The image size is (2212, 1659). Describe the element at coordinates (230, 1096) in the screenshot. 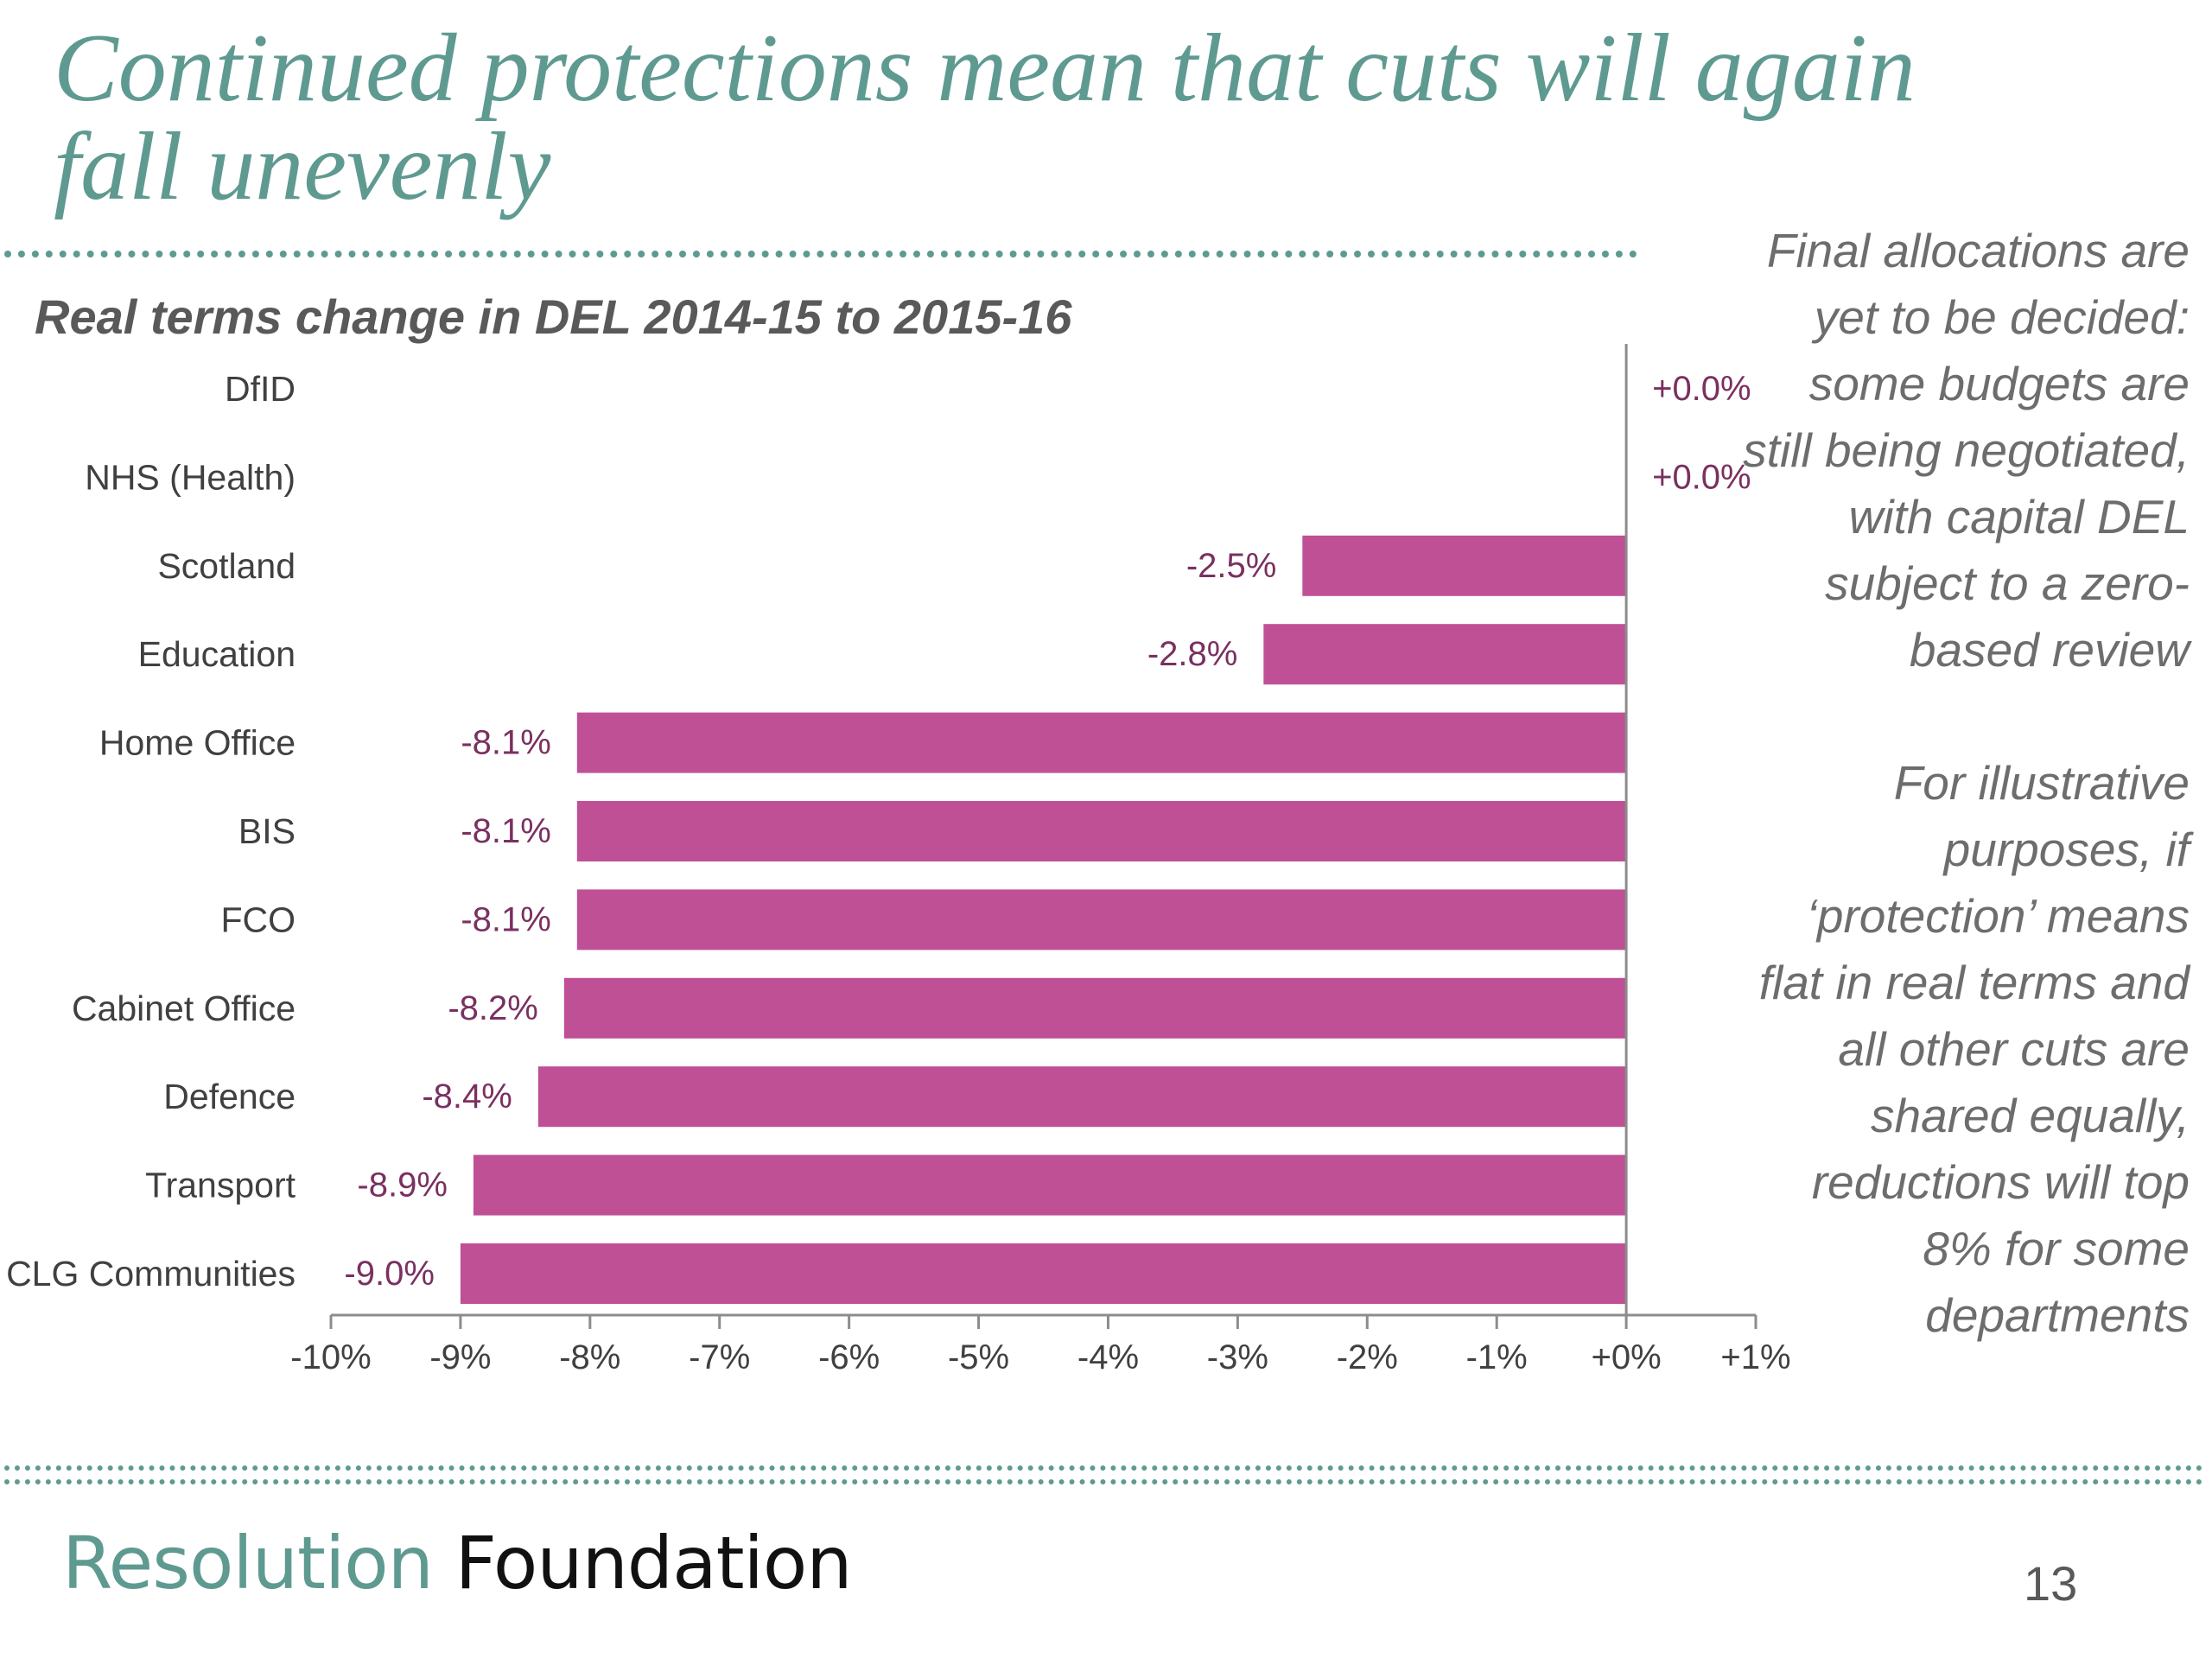

I see `category-label: Defence` at that location.